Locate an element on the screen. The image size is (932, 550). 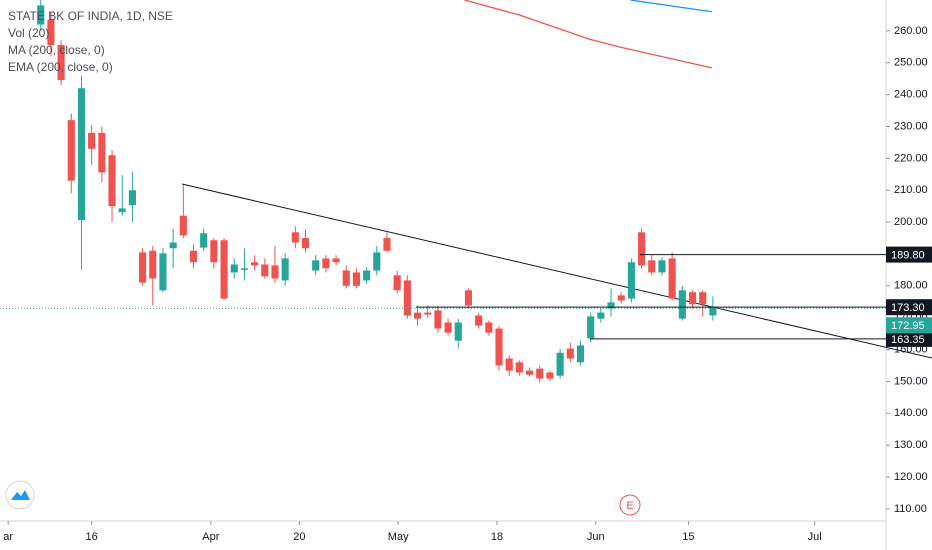
y-tick-label: 240.00 is located at coordinates (911, 95).